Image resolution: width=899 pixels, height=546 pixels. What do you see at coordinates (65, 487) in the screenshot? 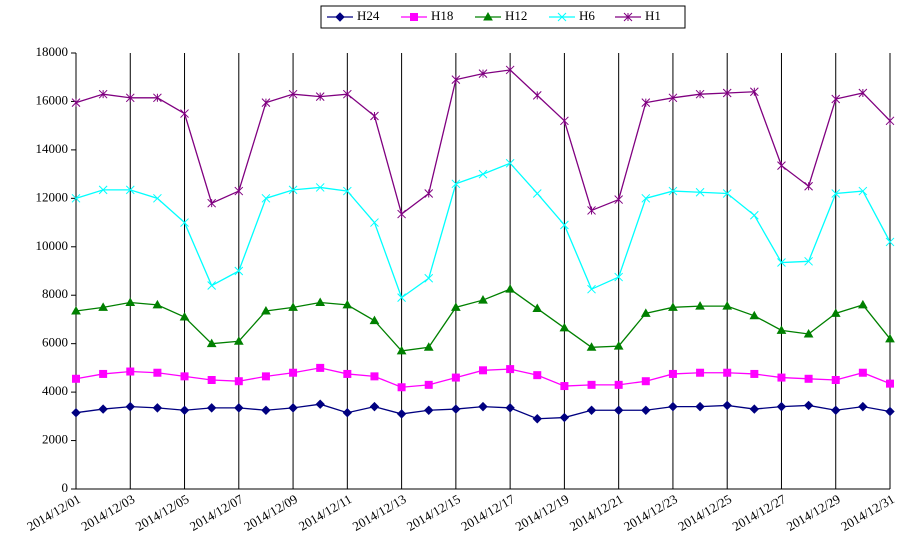
I see `y-tick-label: 0` at bounding box center [65, 487].